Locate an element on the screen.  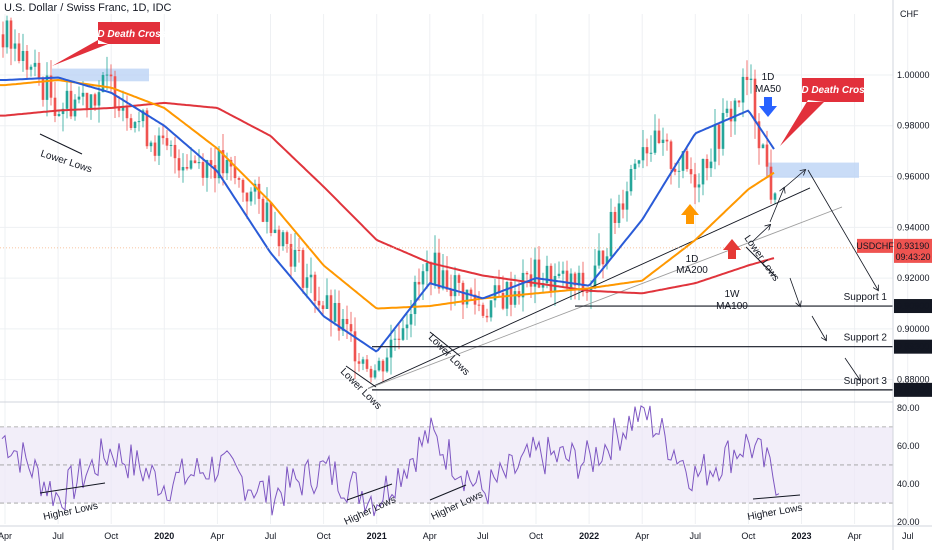
price-tick-label: 0.92000 is located at coordinates (913, 278).